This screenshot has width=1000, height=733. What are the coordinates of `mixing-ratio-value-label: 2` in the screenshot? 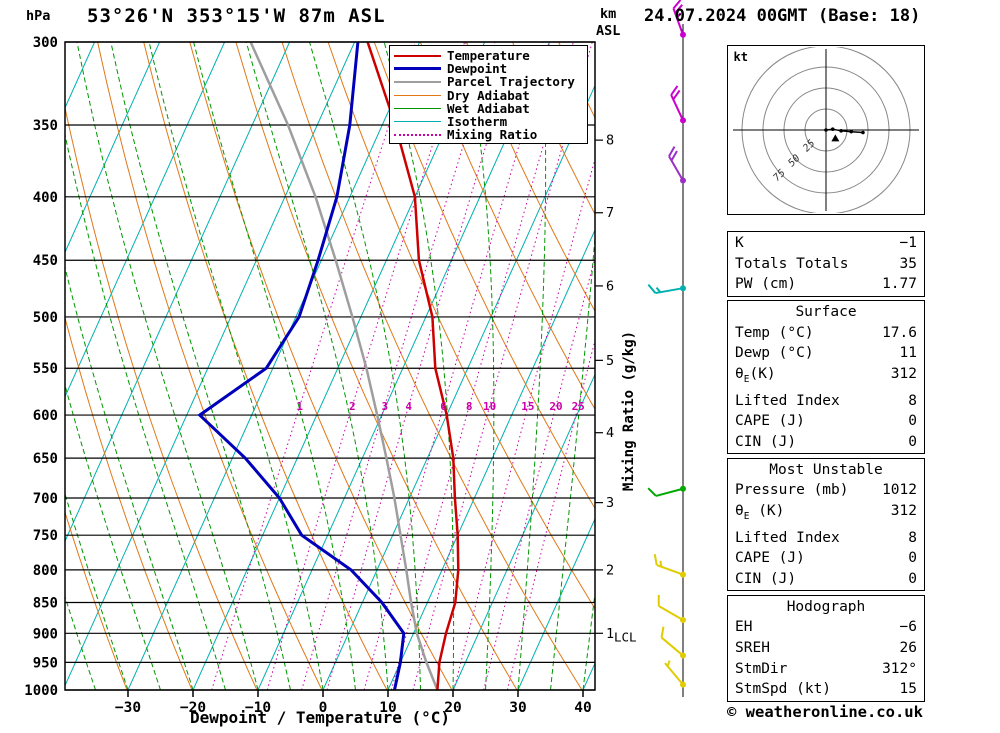 It's located at (352, 406).